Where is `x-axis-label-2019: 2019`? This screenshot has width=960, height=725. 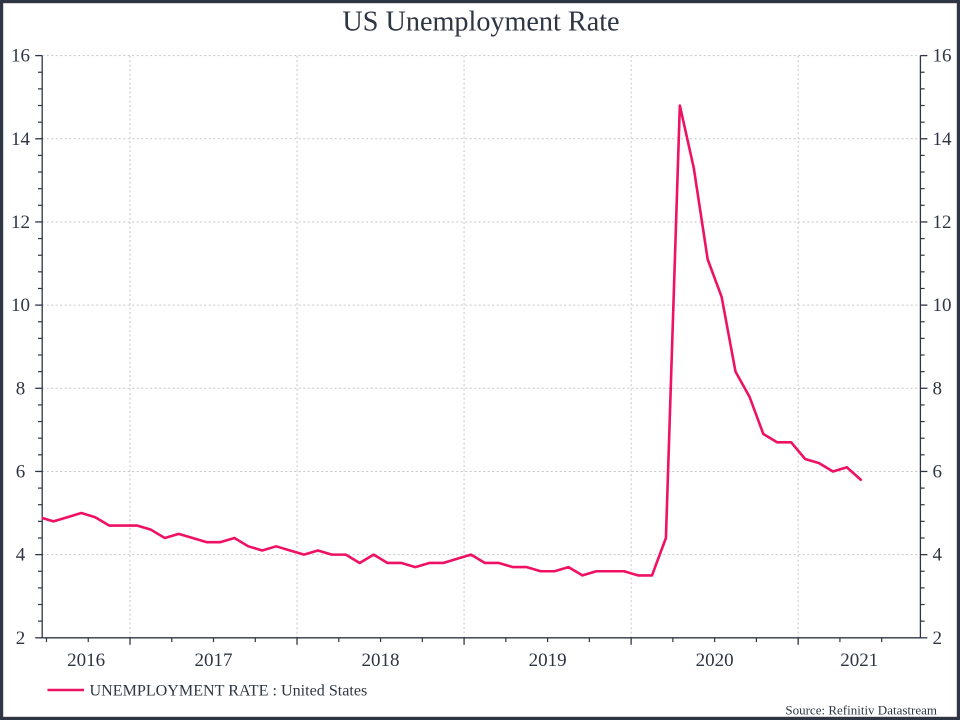
x-axis-label-2019: 2019 is located at coordinates (548, 660).